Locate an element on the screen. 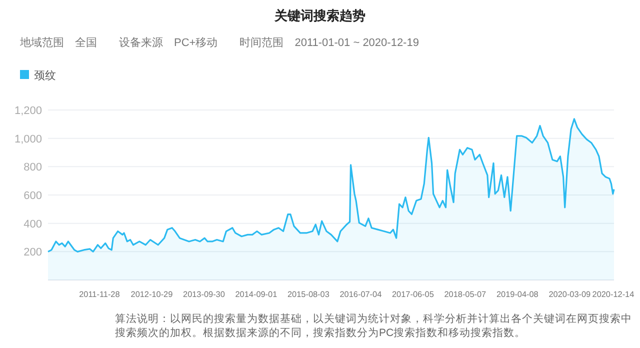 The image size is (640, 348). chart-title: 关键词搜索趋势 is located at coordinates (320, 15).